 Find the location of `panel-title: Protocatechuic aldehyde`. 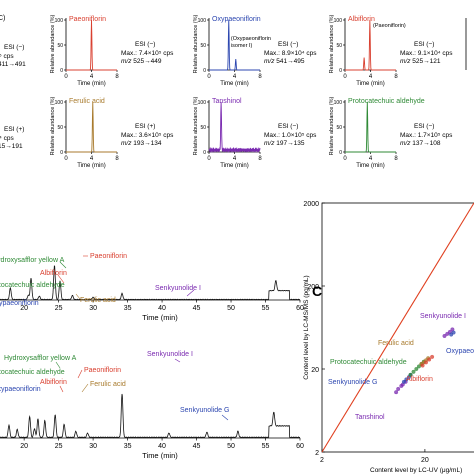

panel-title: Protocatechuic aldehyde is located at coordinates (386, 101).